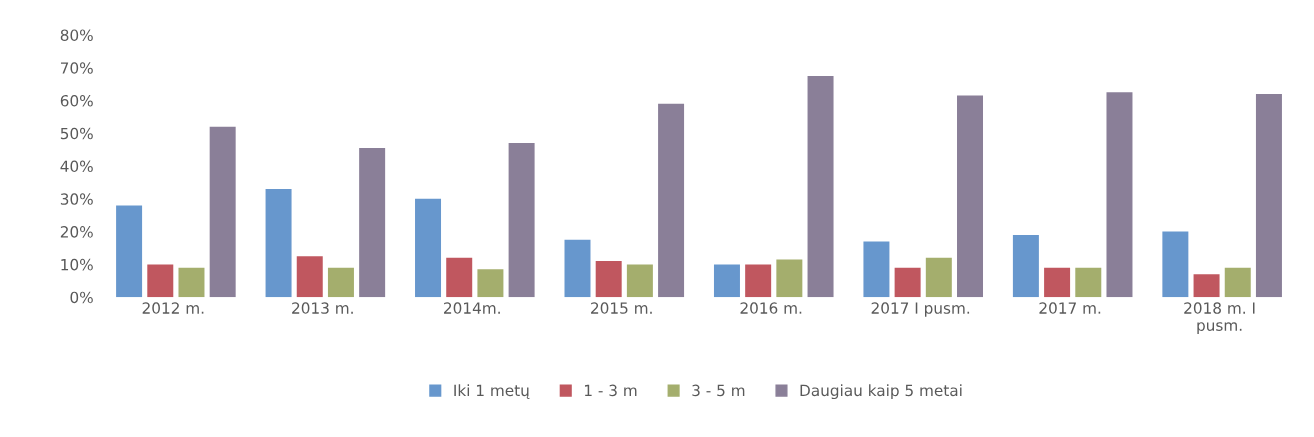 This screenshot has height=437, width=1314. What do you see at coordinates (771, 308) in the screenshot?
I see `x-tick-label: 2016 m.` at bounding box center [771, 308].